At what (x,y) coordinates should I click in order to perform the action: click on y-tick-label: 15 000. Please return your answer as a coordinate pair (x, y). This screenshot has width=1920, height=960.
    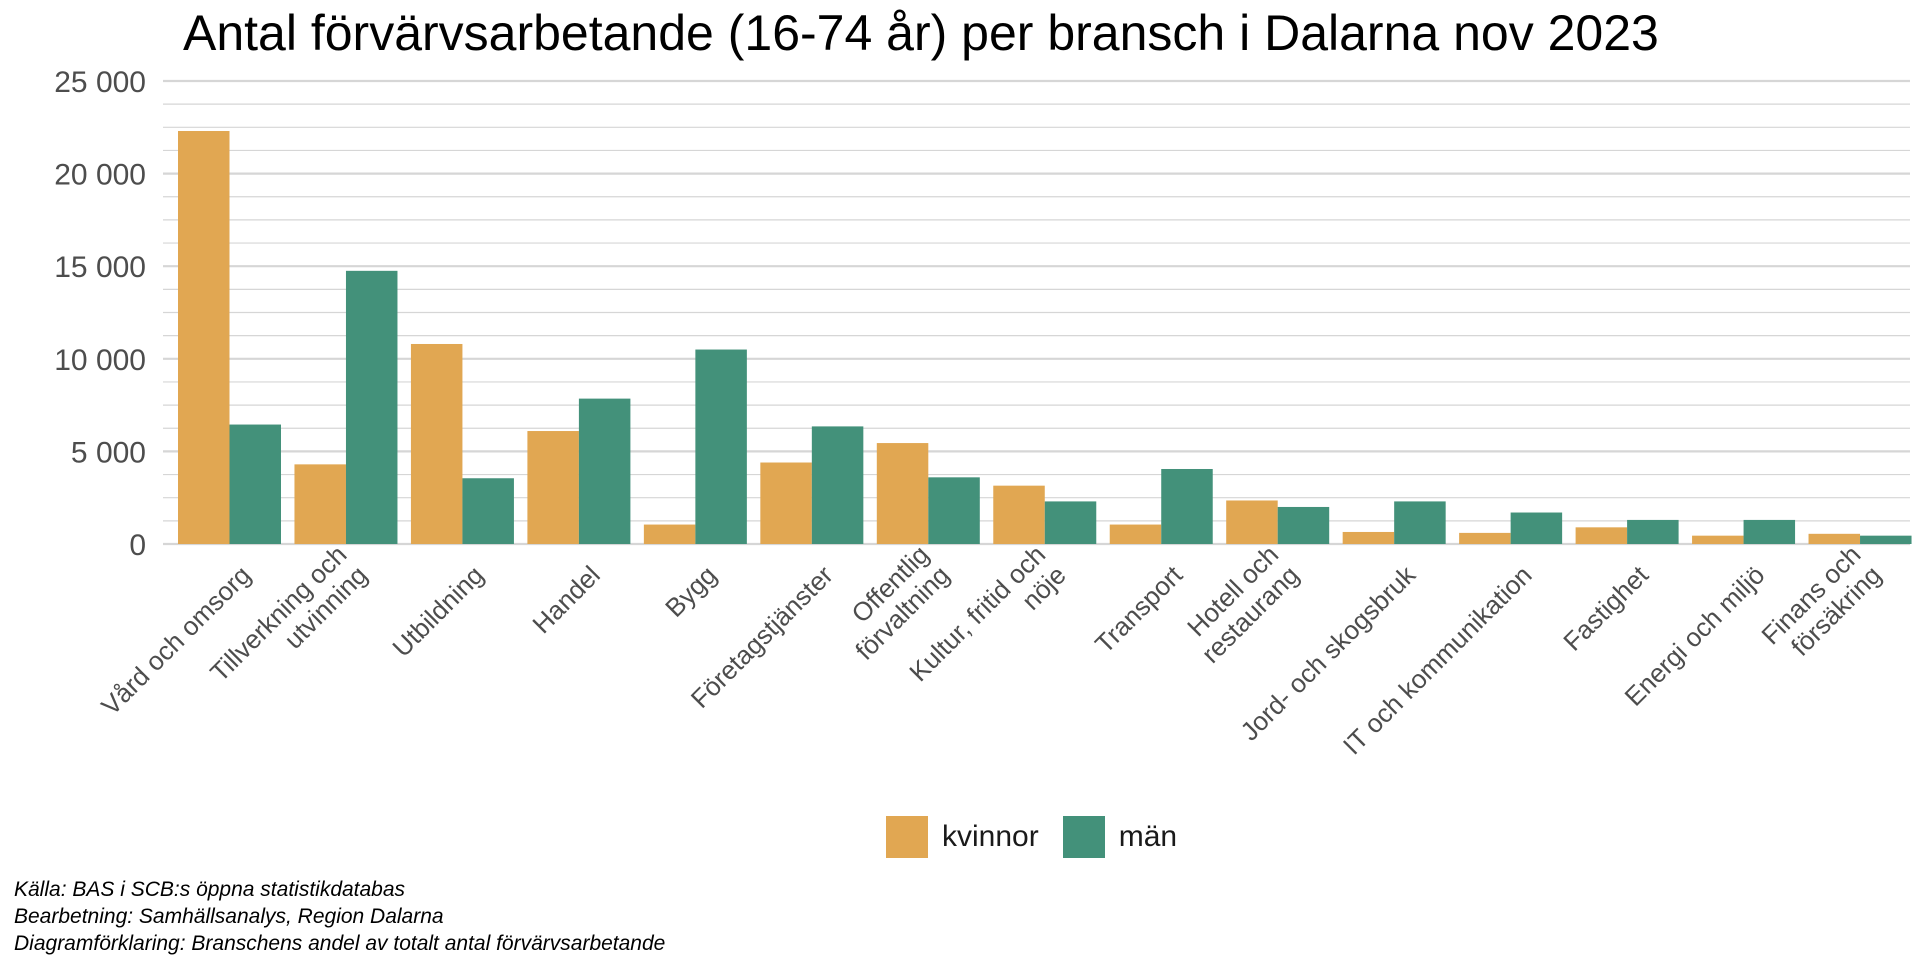
    Looking at the image, I should click on (100, 267).